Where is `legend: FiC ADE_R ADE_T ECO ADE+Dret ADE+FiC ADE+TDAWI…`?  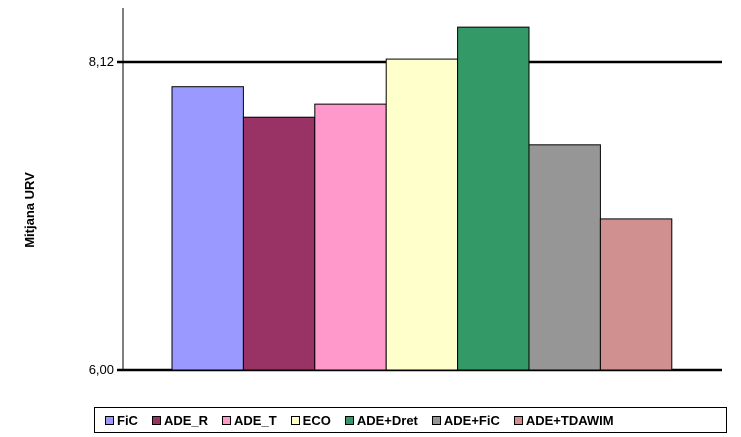 legend: FiC ADE_R ADE_T ECO ADE+Dret ADE+FiC ADE+TDAWI… is located at coordinates (410, 420).